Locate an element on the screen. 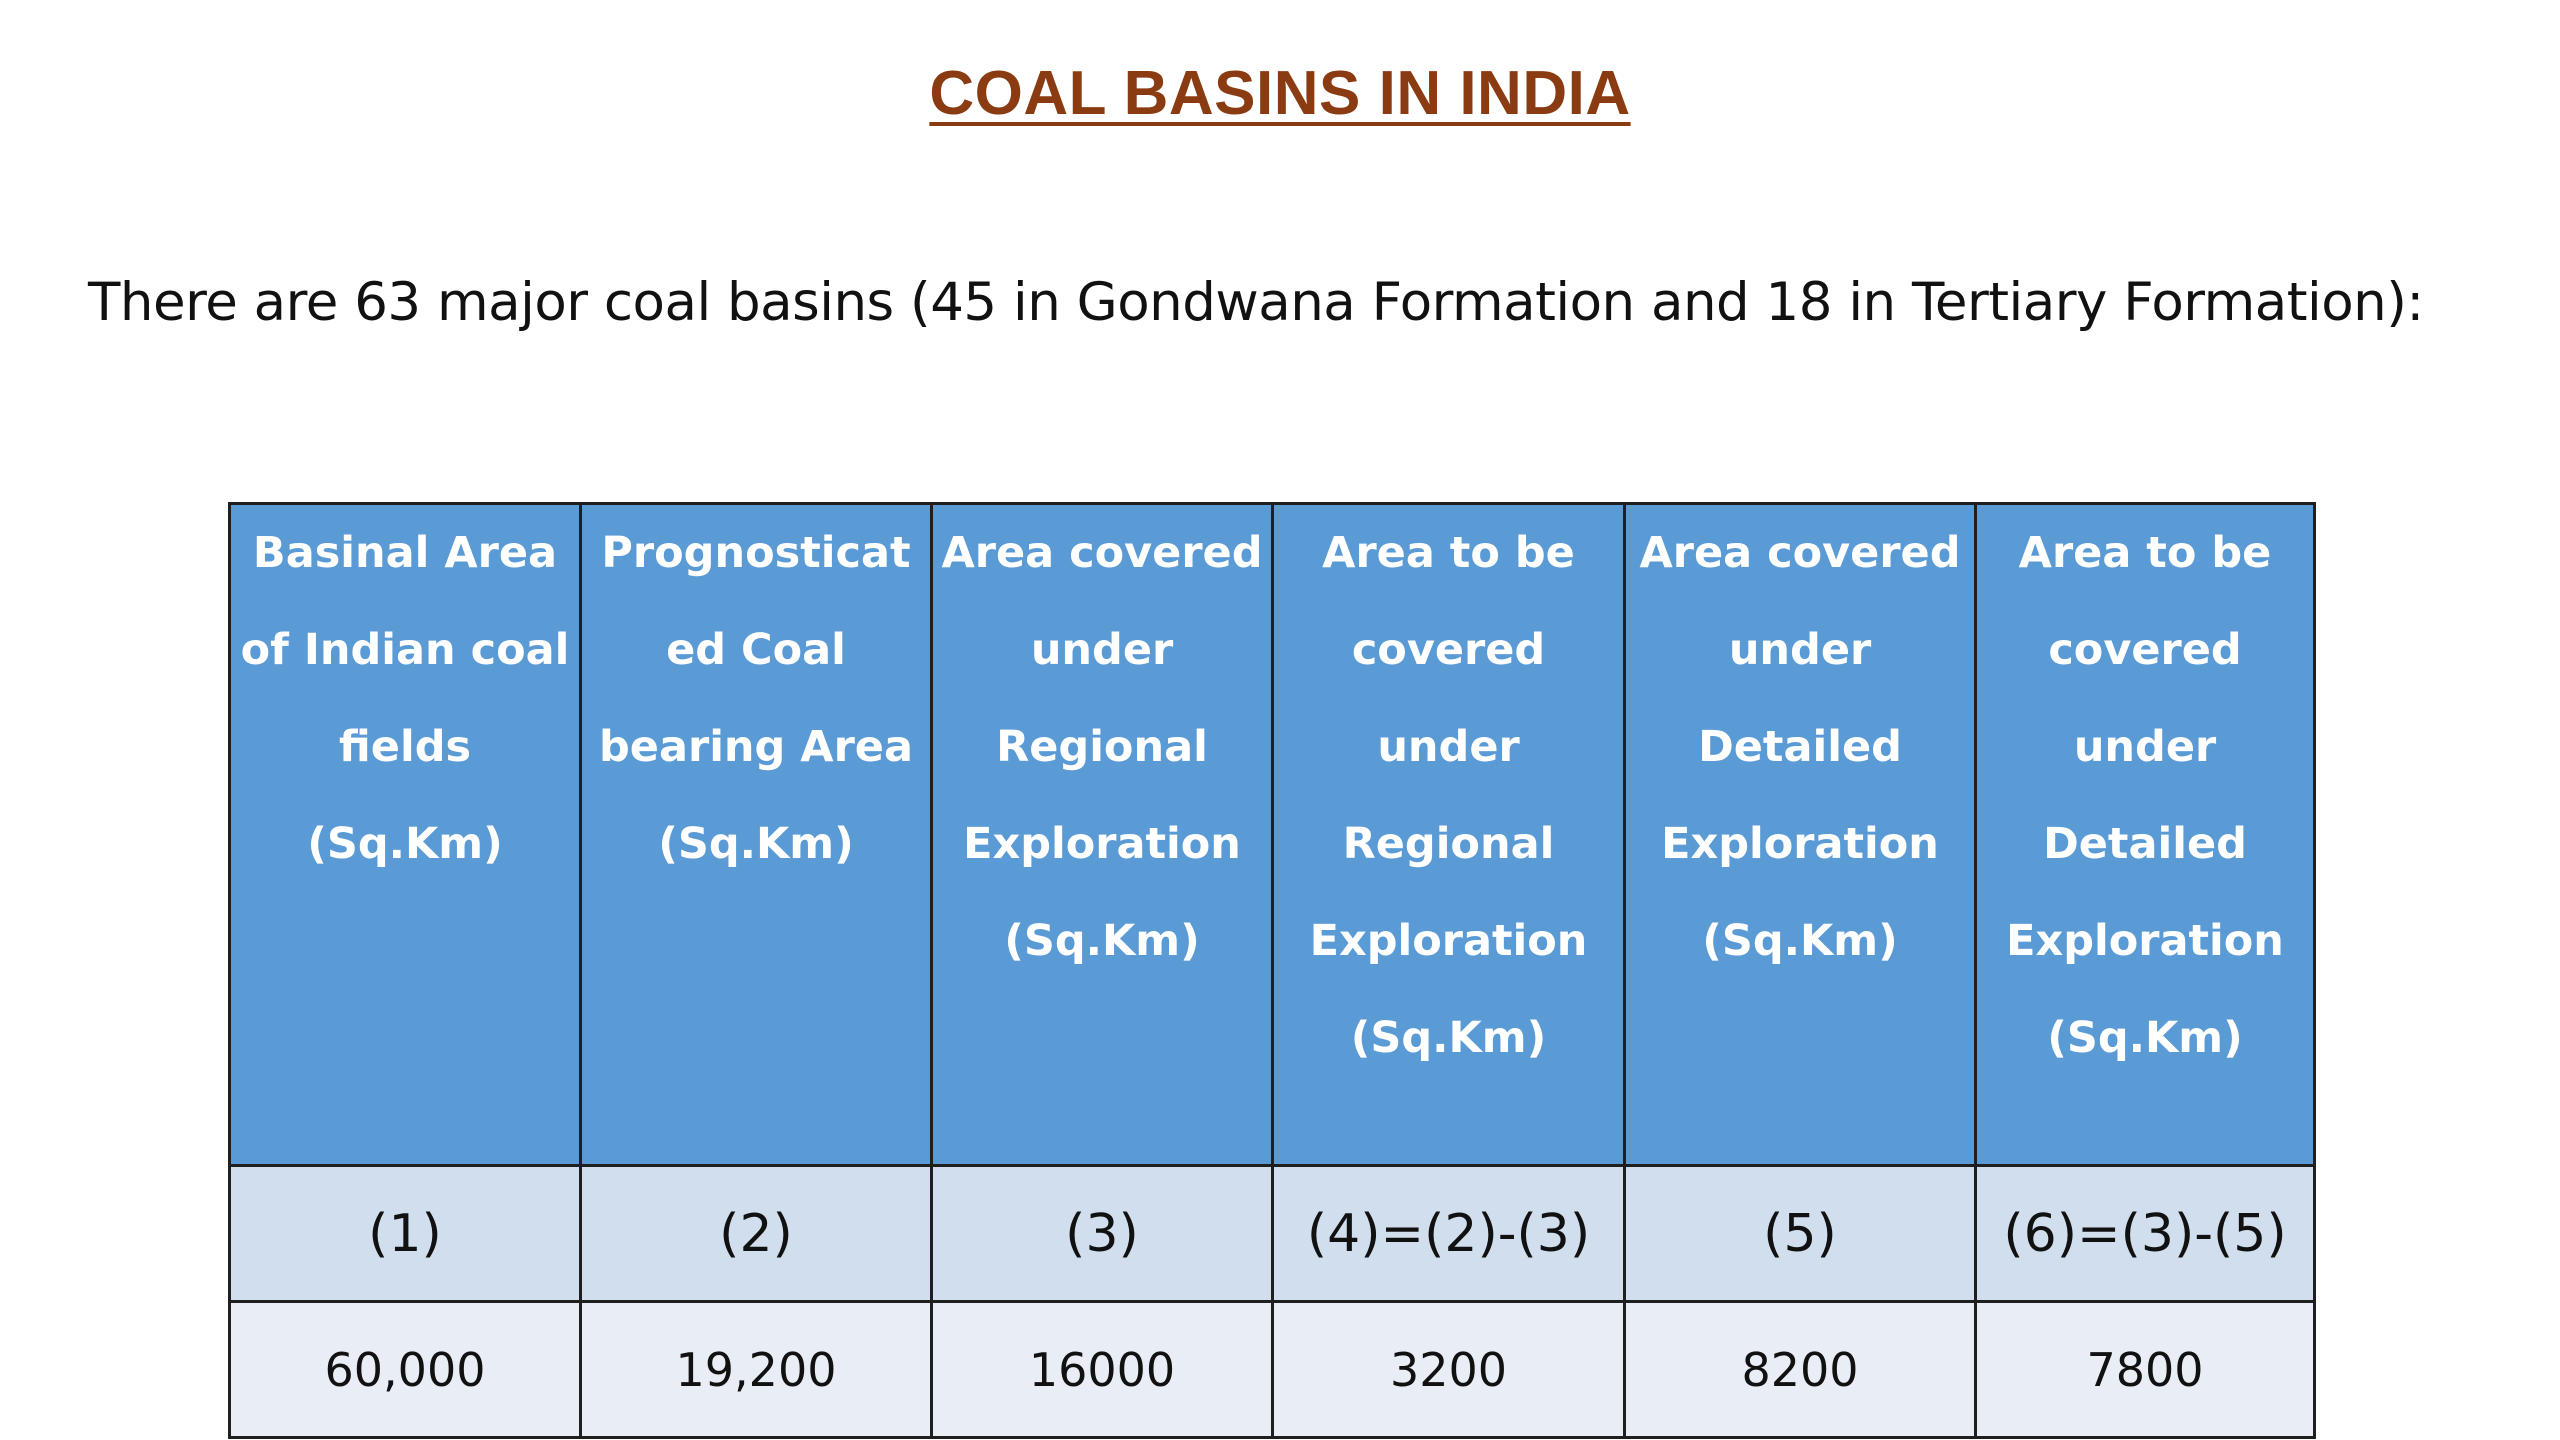 This screenshot has height=1440, width=2560. table-cell: (3) is located at coordinates (1102, 1233).